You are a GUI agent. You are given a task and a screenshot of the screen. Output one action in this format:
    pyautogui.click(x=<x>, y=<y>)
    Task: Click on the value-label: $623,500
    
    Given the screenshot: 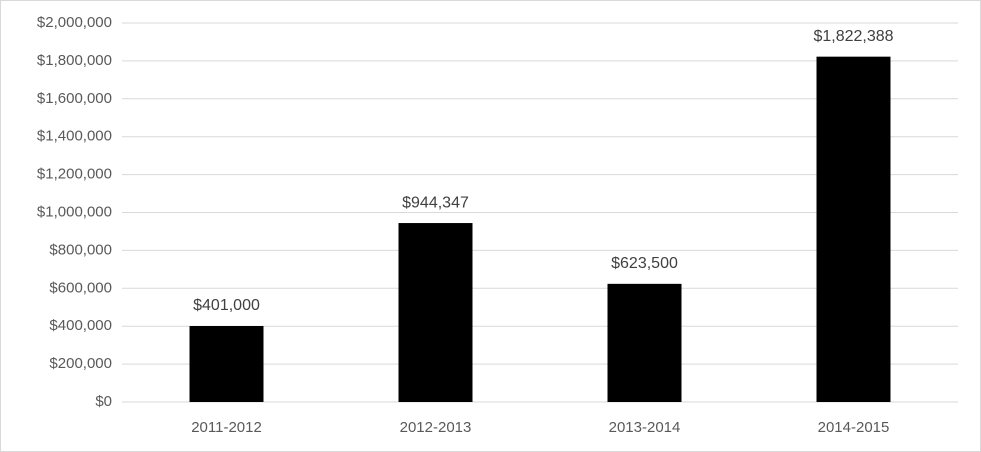 What is the action you would take?
    pyautogui.click(x=644, y=263)
    